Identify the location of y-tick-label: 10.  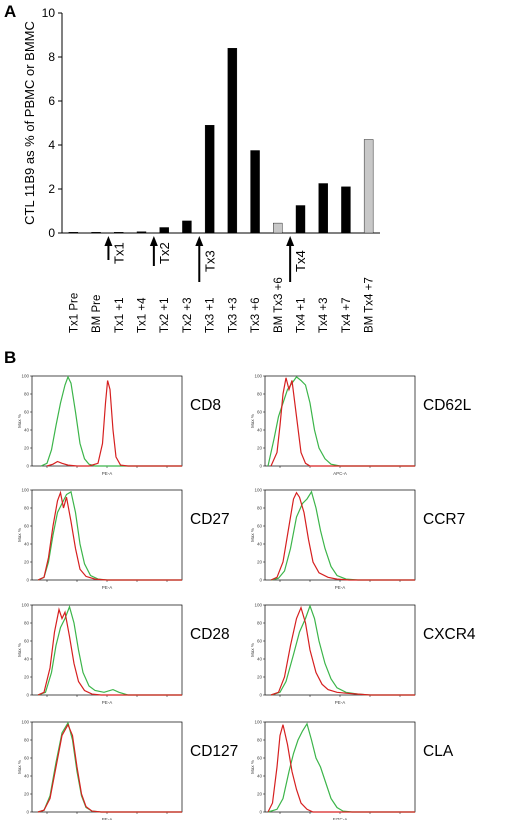
(49, 13).